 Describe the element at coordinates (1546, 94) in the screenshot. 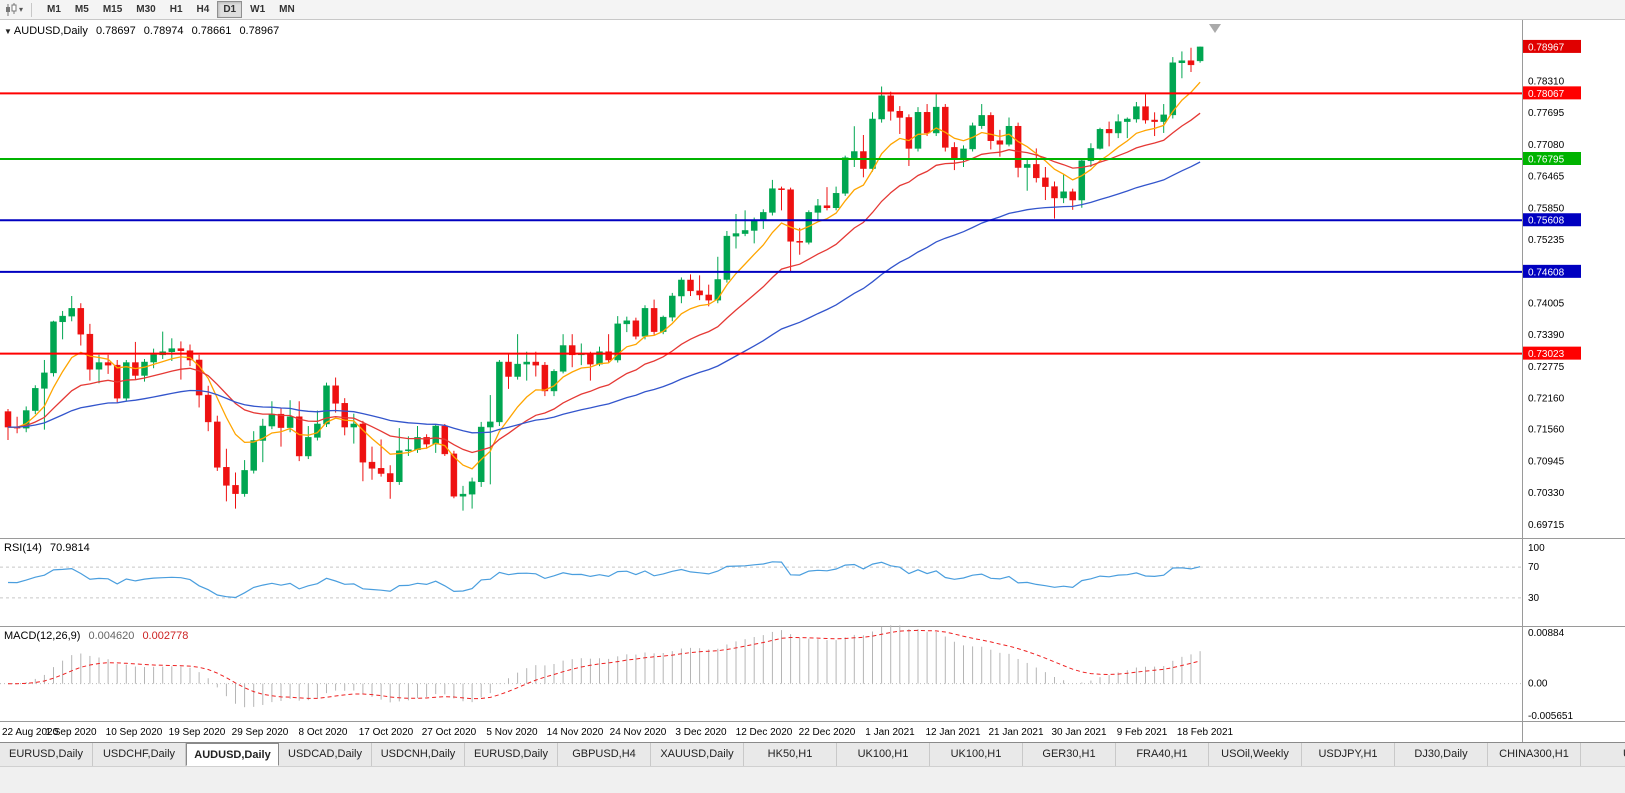

I see `svg-text: 0.78067` at that location.